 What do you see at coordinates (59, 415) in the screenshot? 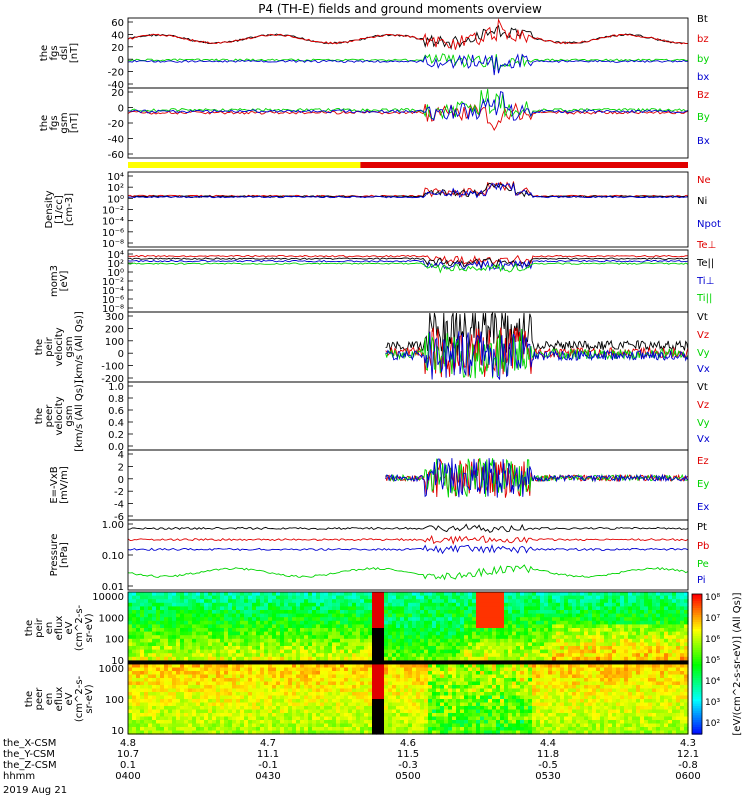
I see `ylabel-peer-velocity: velocity` at bounding box center [59, 415].